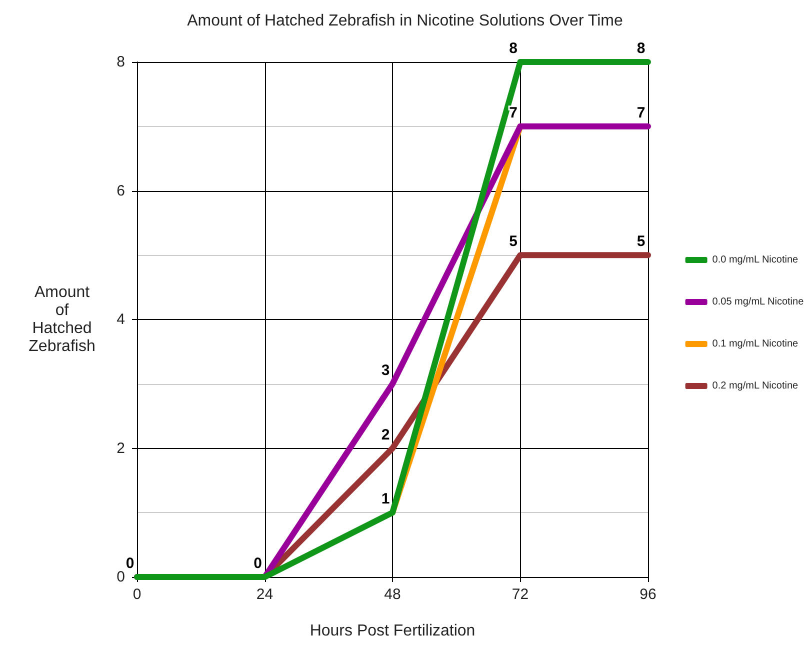 The image size is (809, 646). I want to click on legend-label: 0.05 mg/mL Nicotine, so click(758, 302).